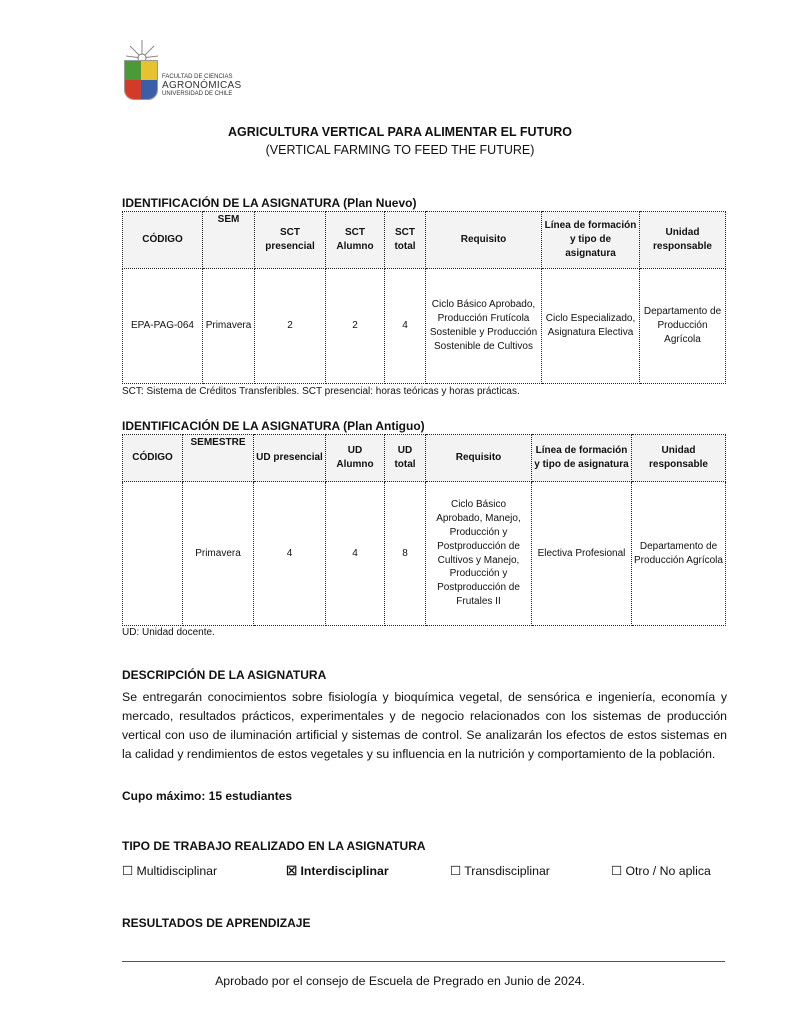 The height and width of the screenshot is (1035, 800). Describe the element at coordinates (289, 458) in the screenshot. I see `header-cell: UD presencial` at that location.